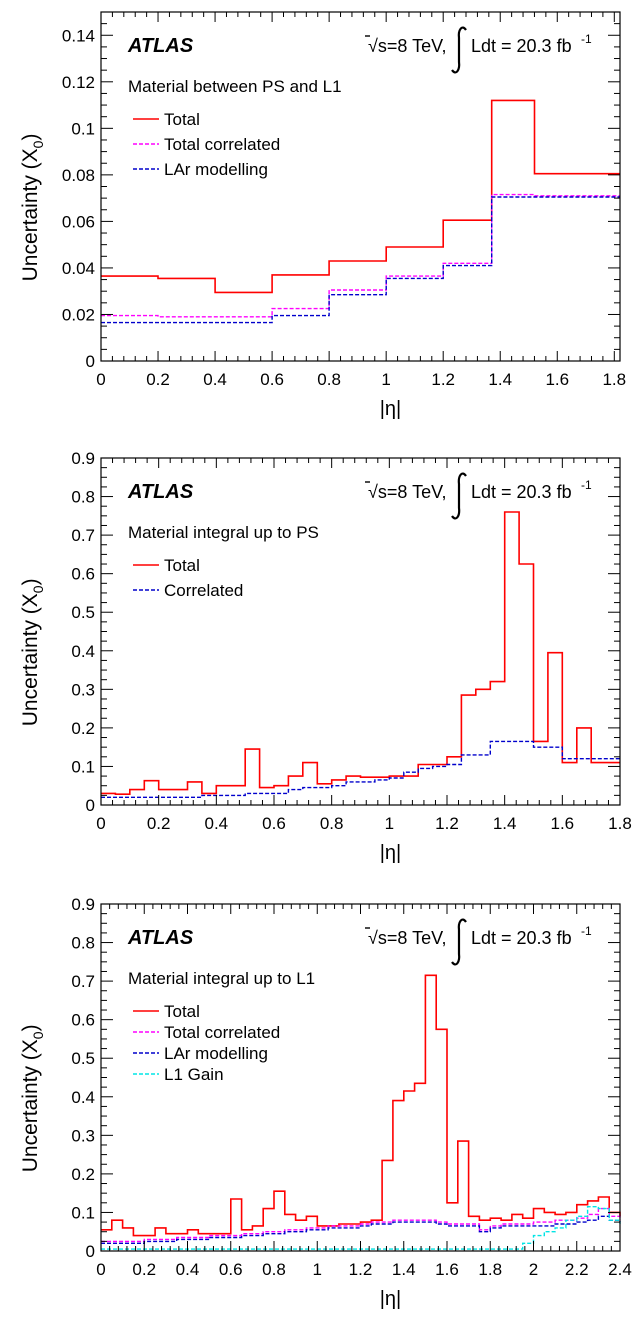 The height and width of the screenshot is (1318, 640). What do you see at coordinates (223, 532) in the screenshot?
I see `region-label: Material integral up to PS` at bounding box center [223, 532].